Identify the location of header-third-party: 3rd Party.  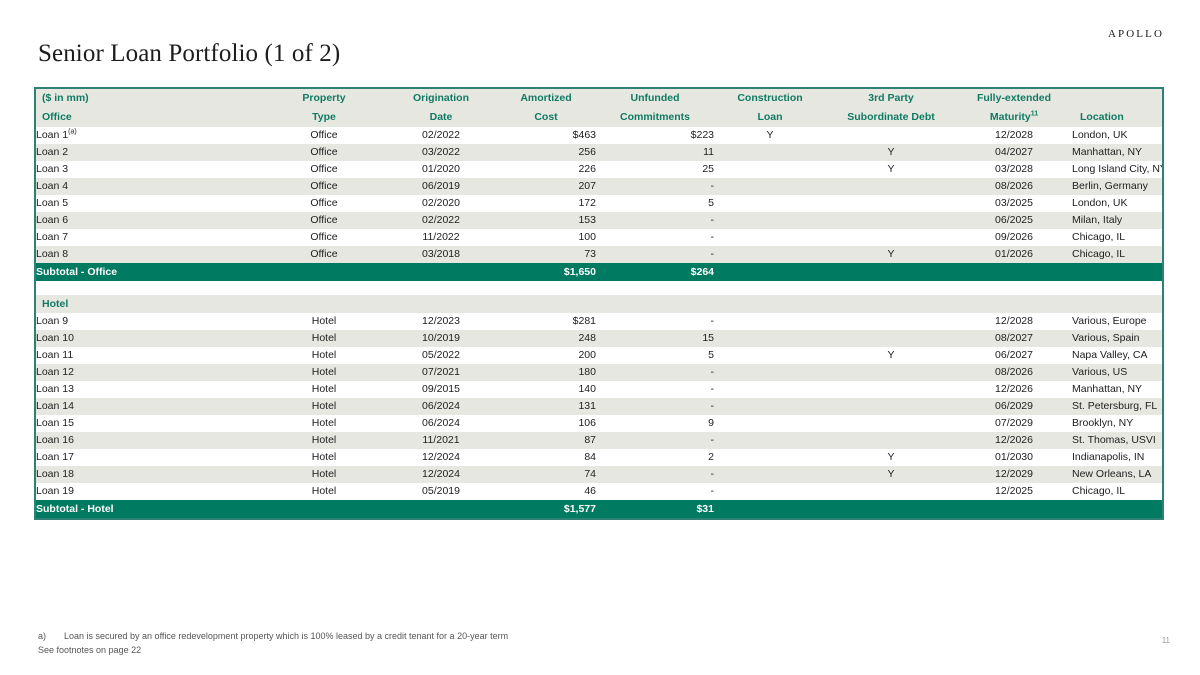
(891, 98).